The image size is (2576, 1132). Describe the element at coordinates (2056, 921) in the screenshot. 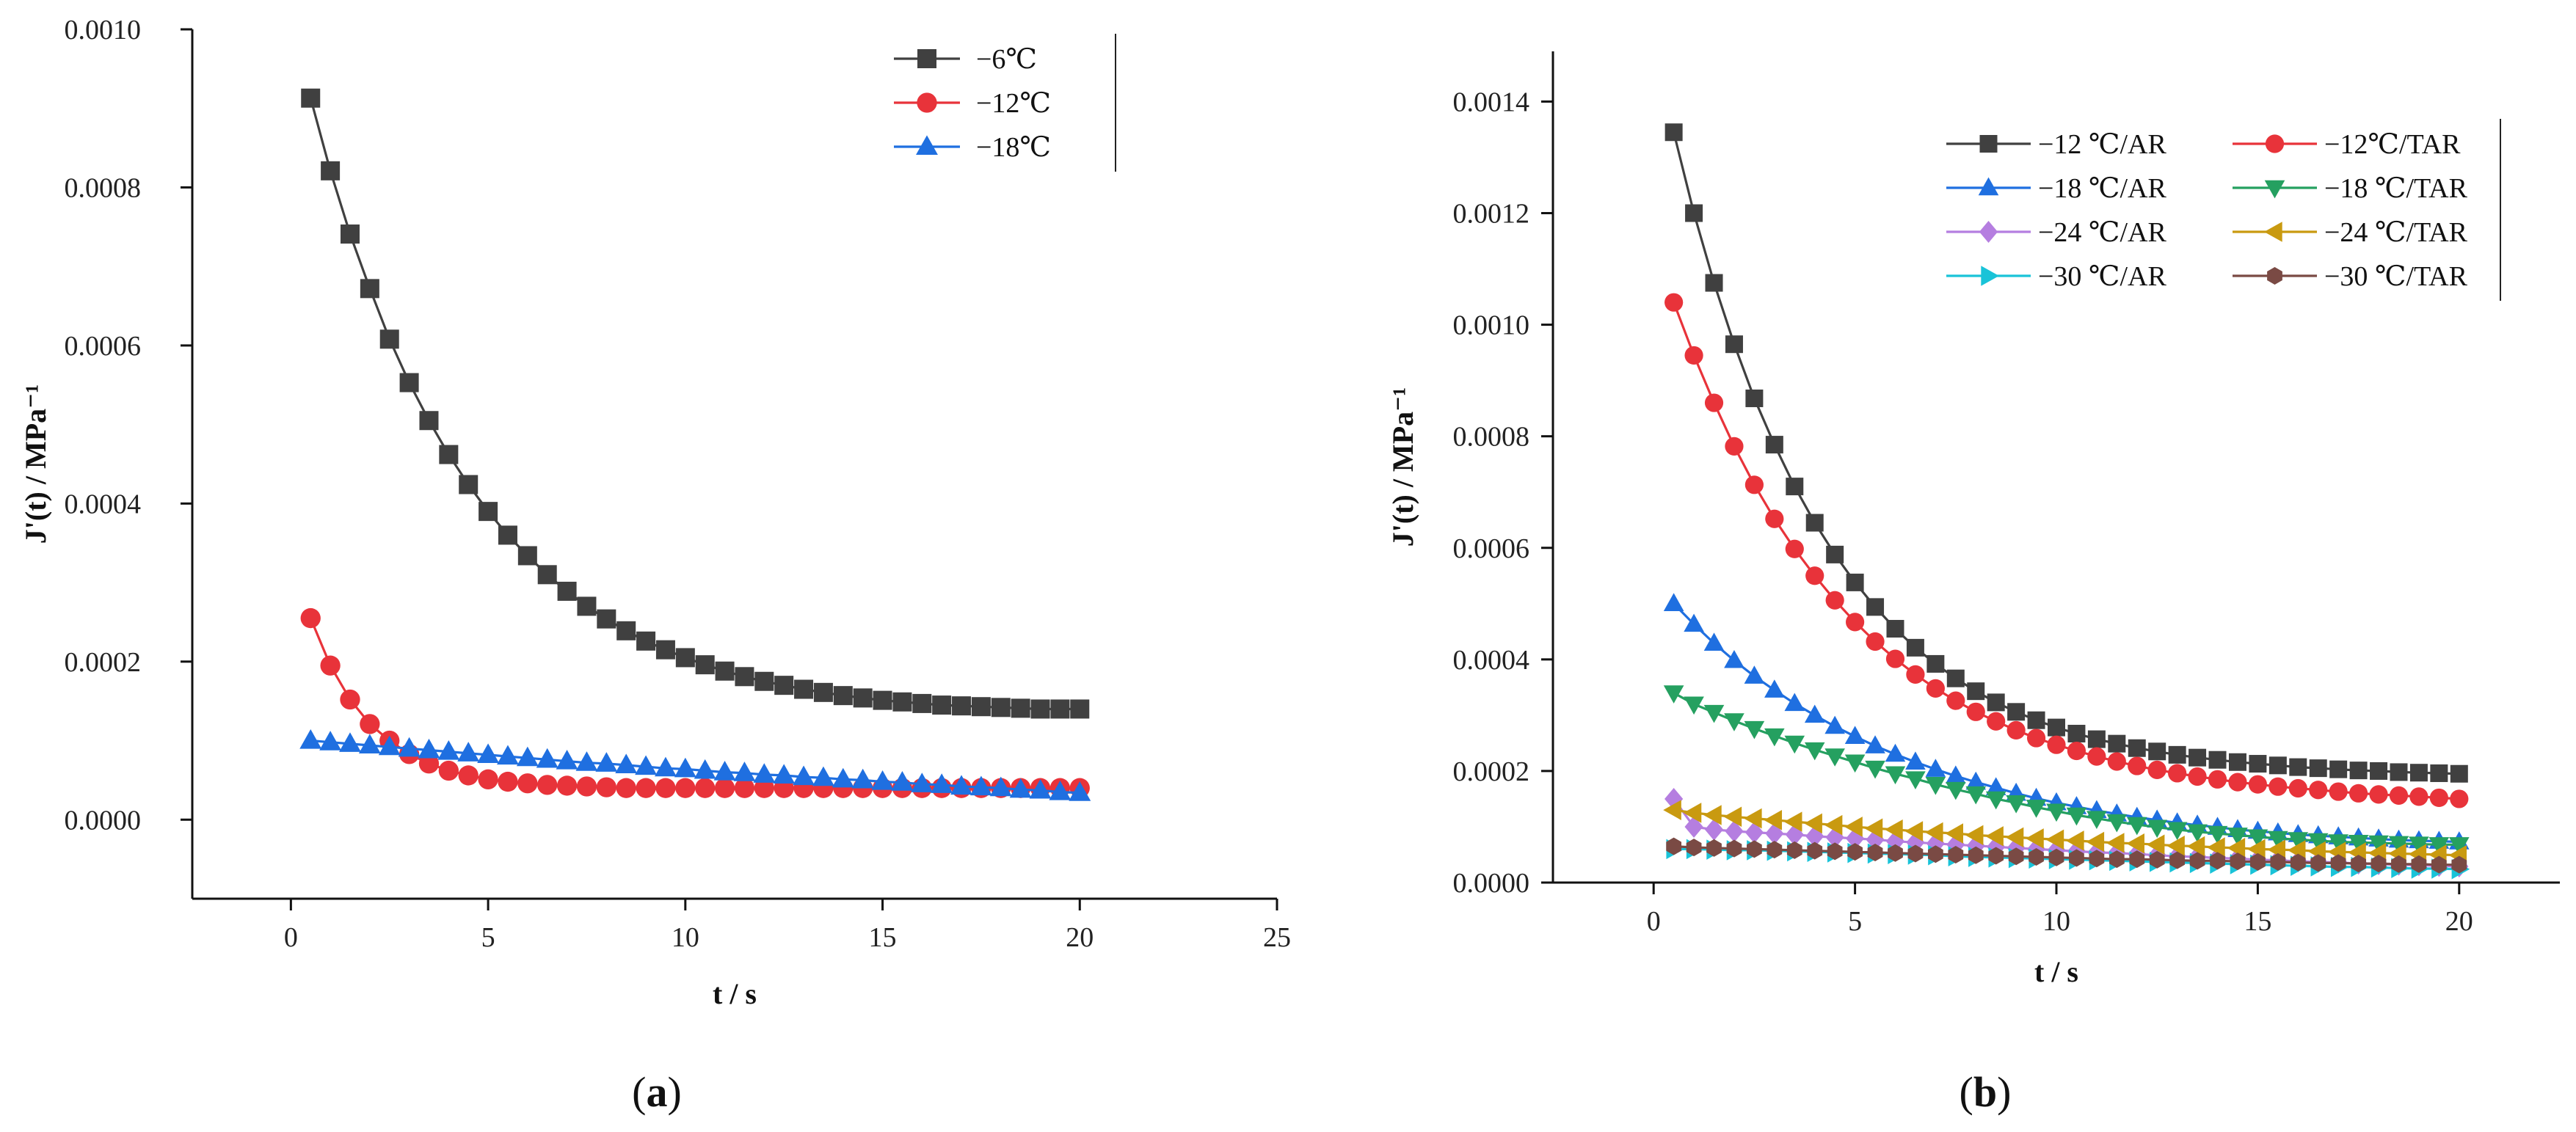

I see `x-tick-label-b: 10` at that location.